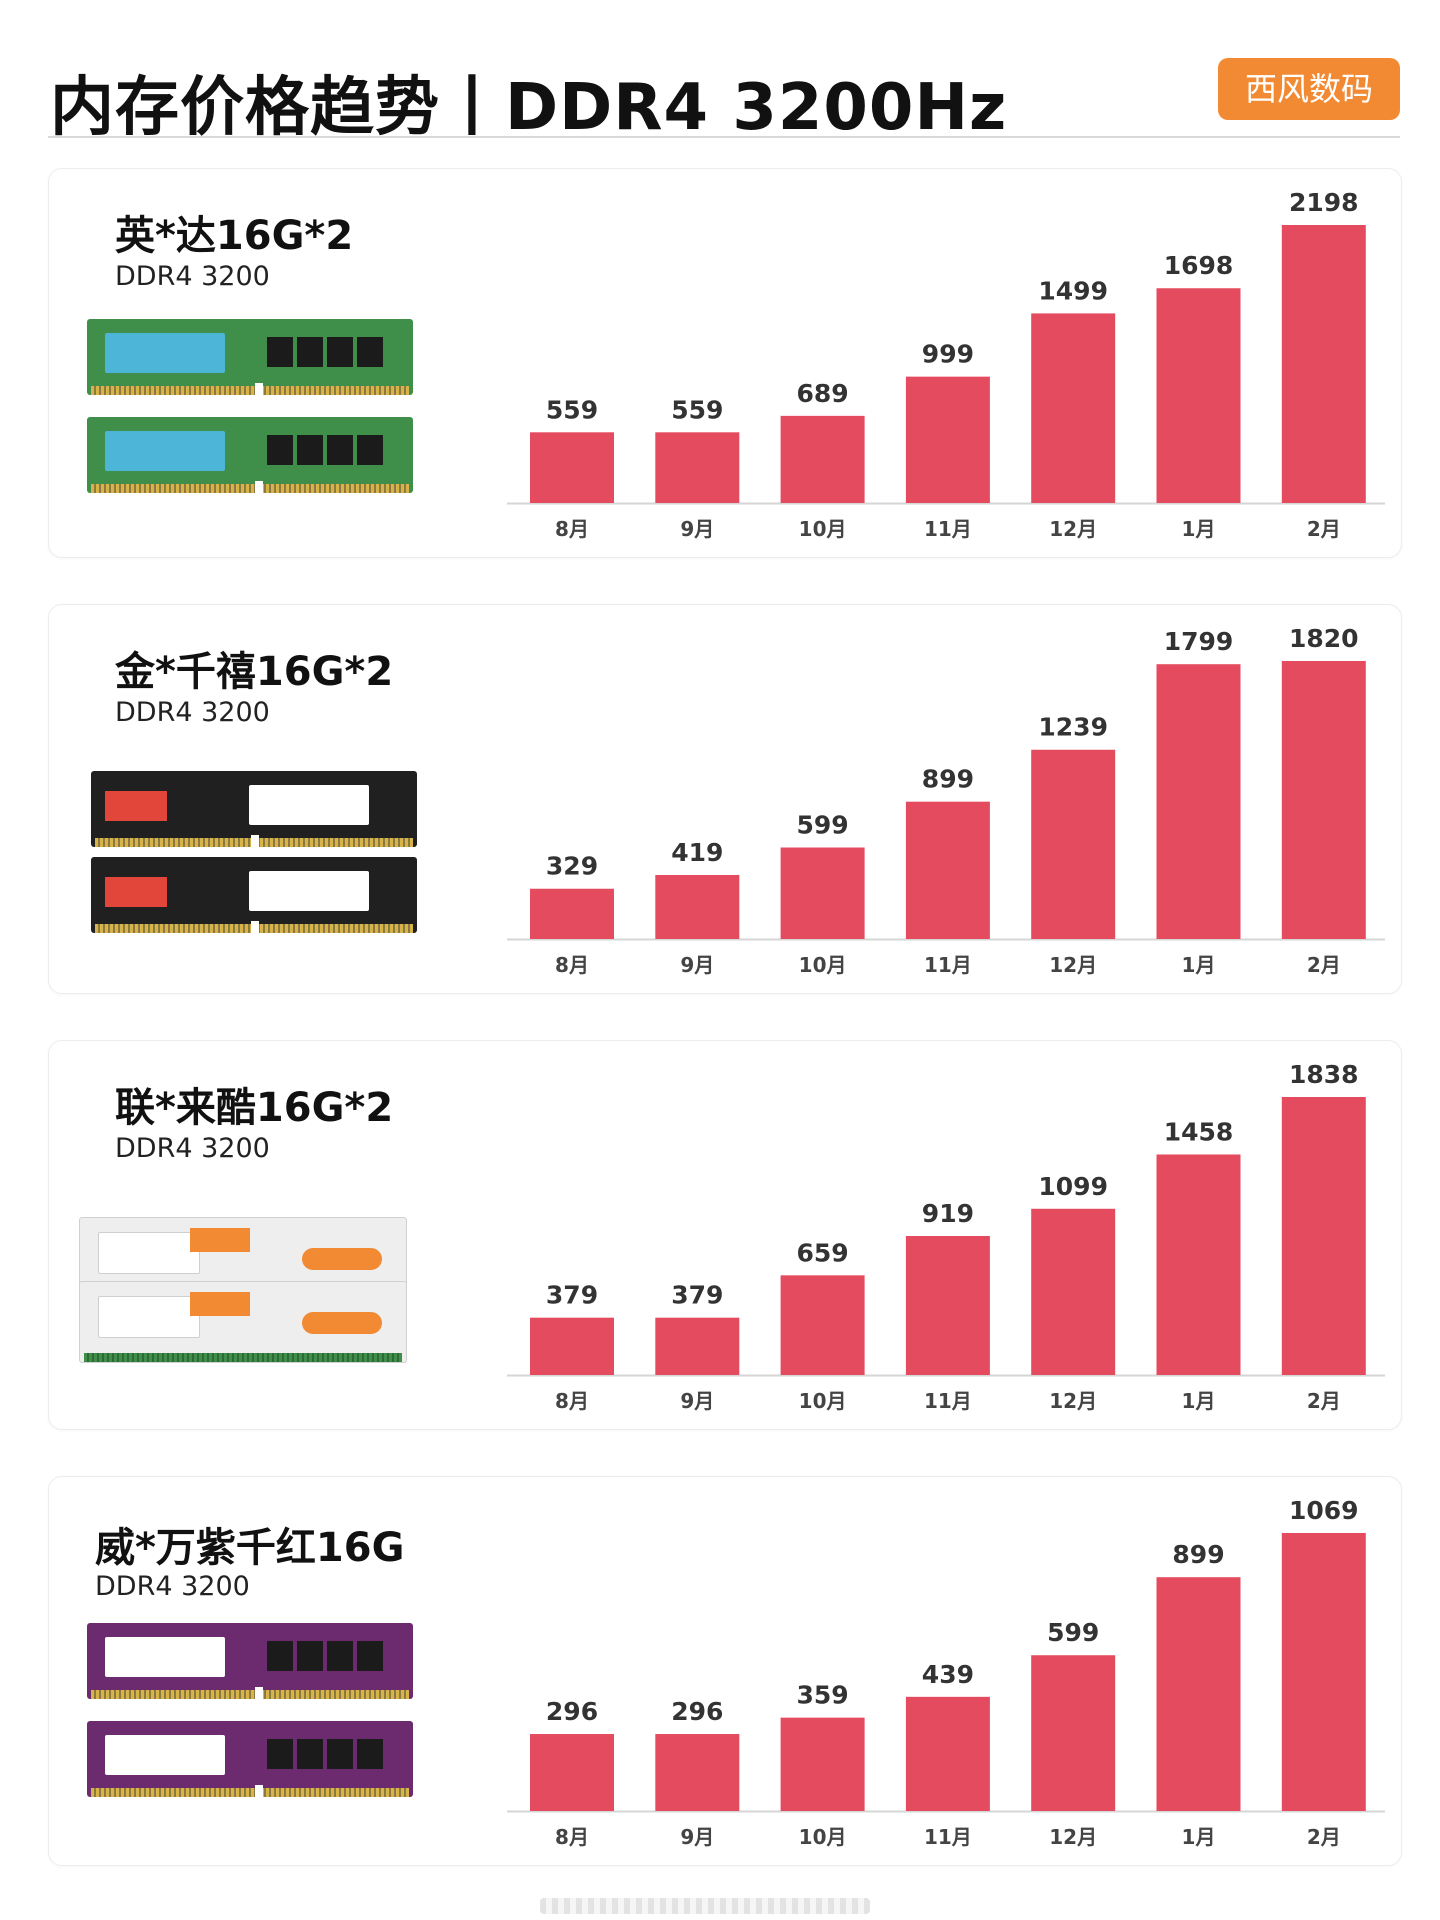 The height and width of the screenshot is (1920, 1440). Describe the element at coordinates (948, 1213) in the screenshot. I see `bar-value-label: 919` at that location.